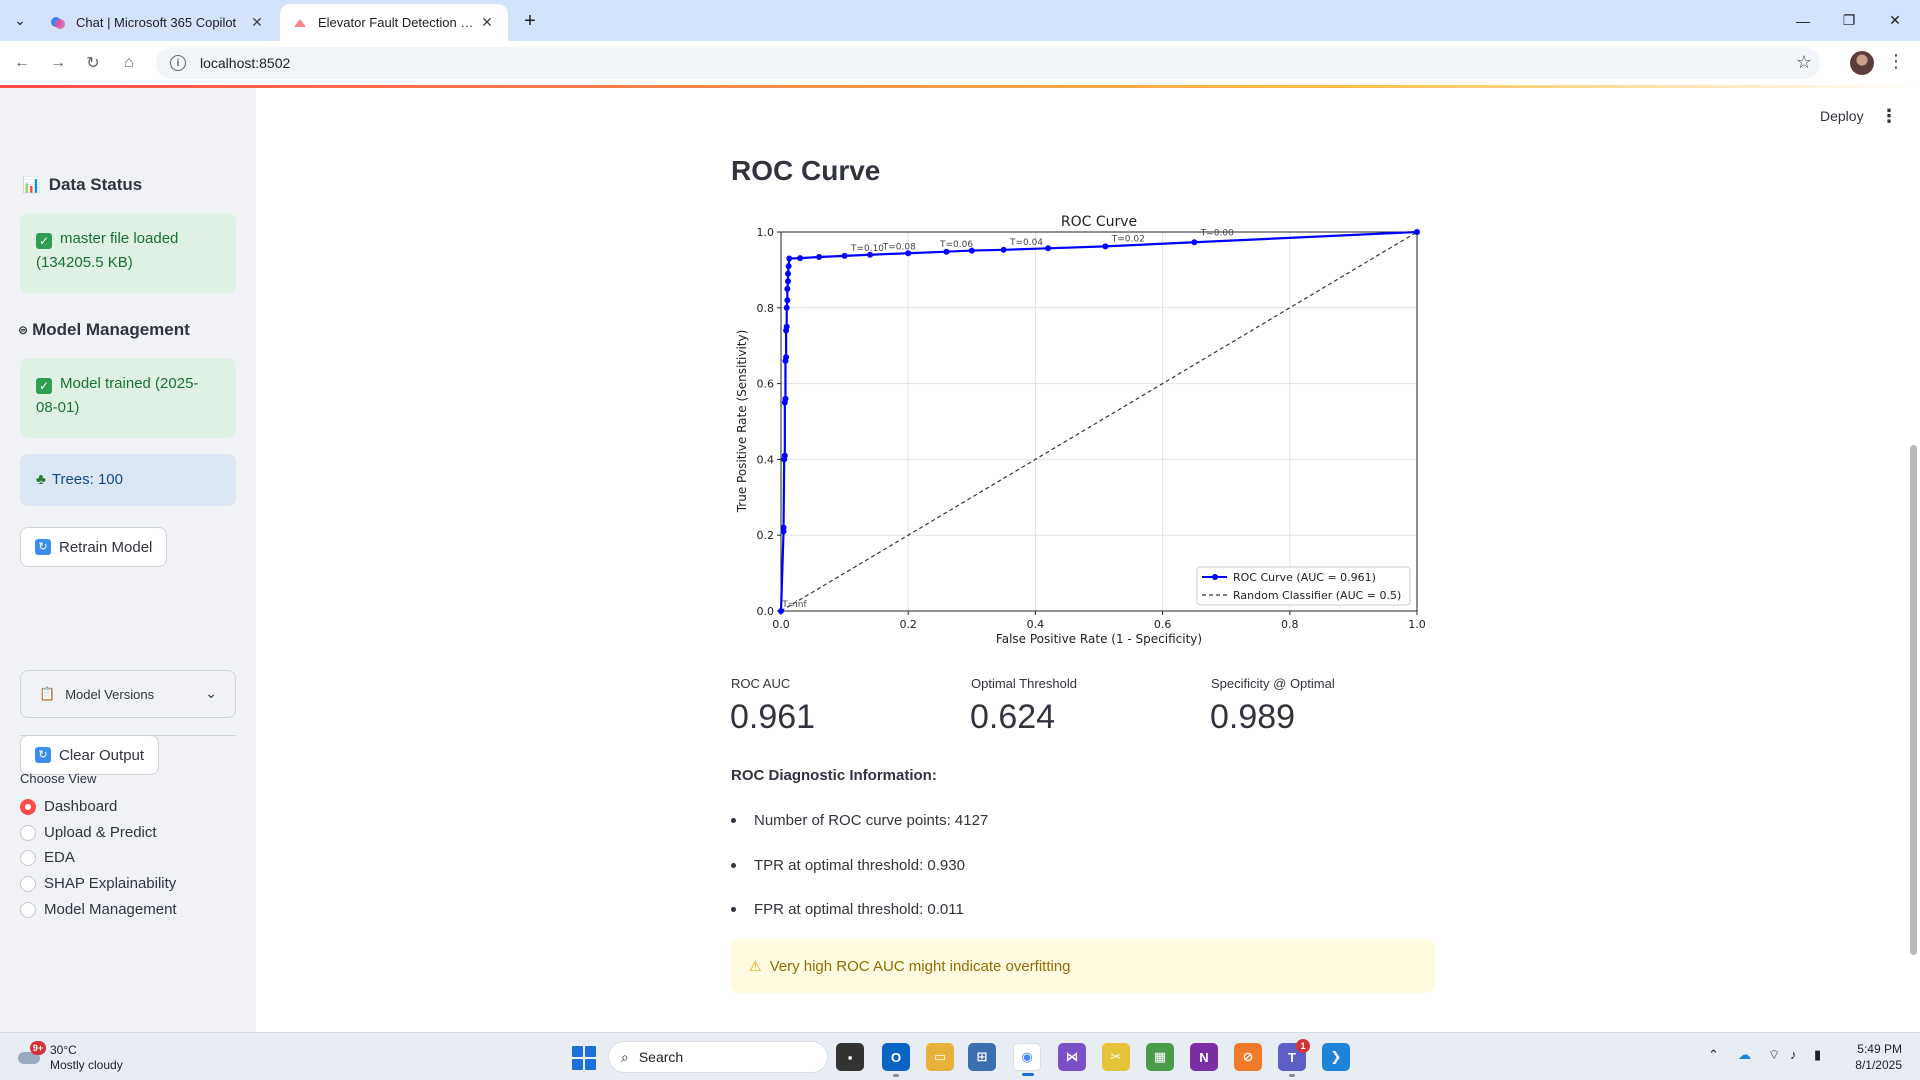 The height and width of the screenshot is (1080, 1920). I want to click on volume-icon: ♪, so click(1793, 1054).